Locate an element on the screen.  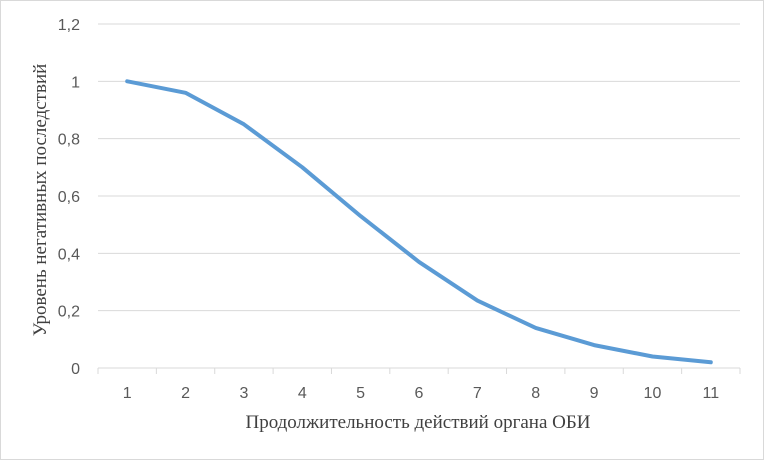
x-tick-label: 8 is located at coordinates (535, 393).